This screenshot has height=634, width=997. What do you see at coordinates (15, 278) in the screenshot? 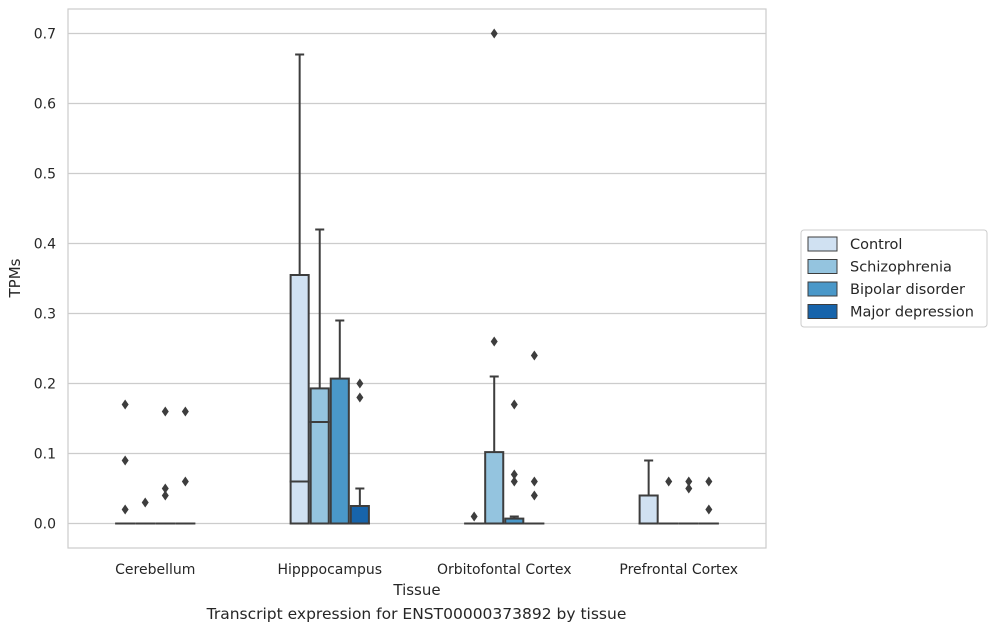
I see `y-axis-title: TPMs` at bounding box center [15, 278].